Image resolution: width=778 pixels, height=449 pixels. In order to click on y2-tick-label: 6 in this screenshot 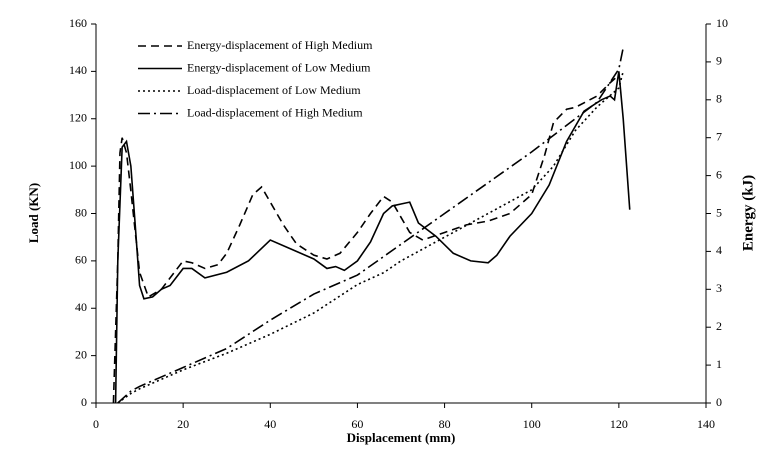, I will do `click(719, 174)`.